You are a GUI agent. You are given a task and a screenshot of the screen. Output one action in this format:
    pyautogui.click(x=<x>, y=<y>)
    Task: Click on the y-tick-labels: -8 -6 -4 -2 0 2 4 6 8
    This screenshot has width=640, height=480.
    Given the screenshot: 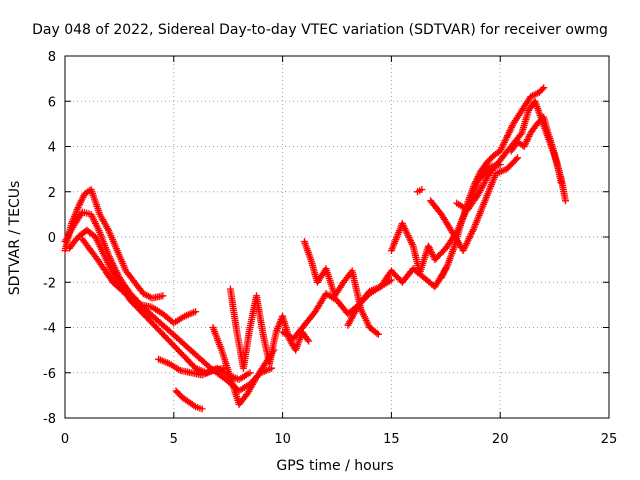 What is the action you would take?
    pyautogui.click(x=49, y=238)
    